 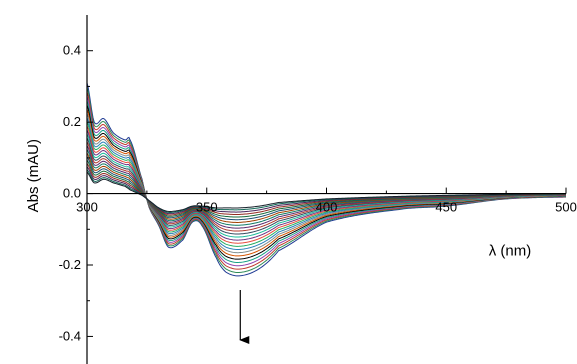 What do you see at coordinates (510, 251) in the screenshot?
I see `x-axis-title: λ (nm)` at bounding box center [510, 251].